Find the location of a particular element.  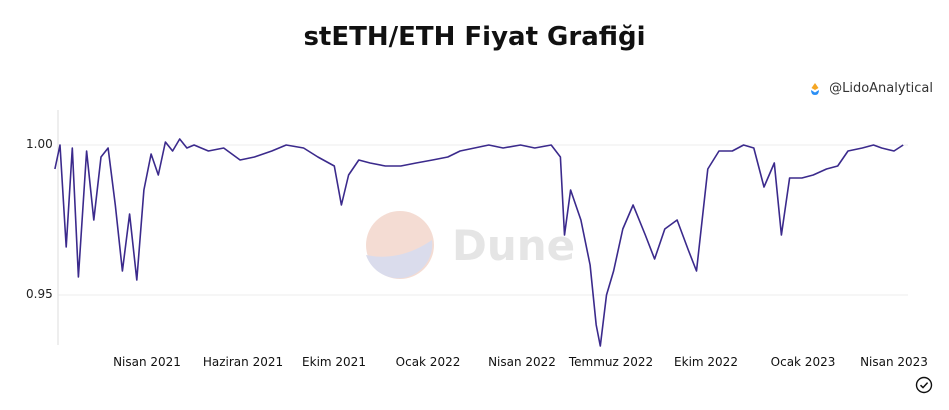

x-tick-label: Nisan 2022 is located at coordinates (522, 362).